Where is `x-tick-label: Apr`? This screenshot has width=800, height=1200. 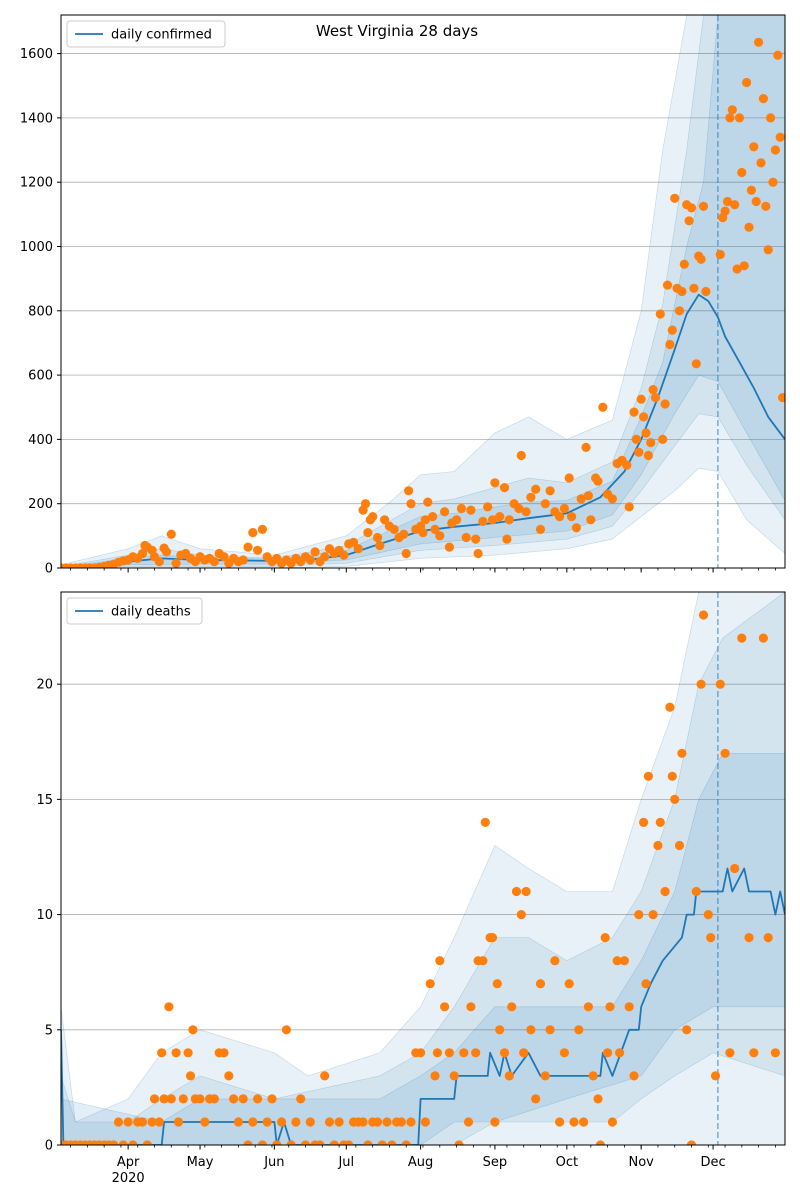
x-tick-label: Apr is located at coordinates (128, 1162).